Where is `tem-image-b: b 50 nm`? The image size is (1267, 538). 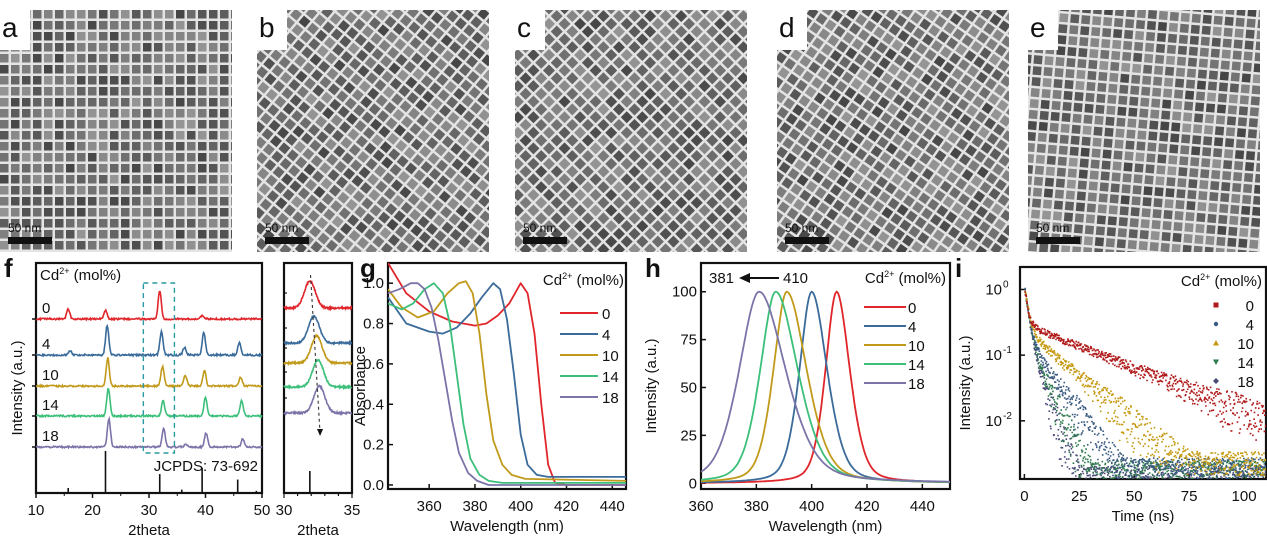
tem-image-b: b 50 nm is located at coordinates (373, 131).